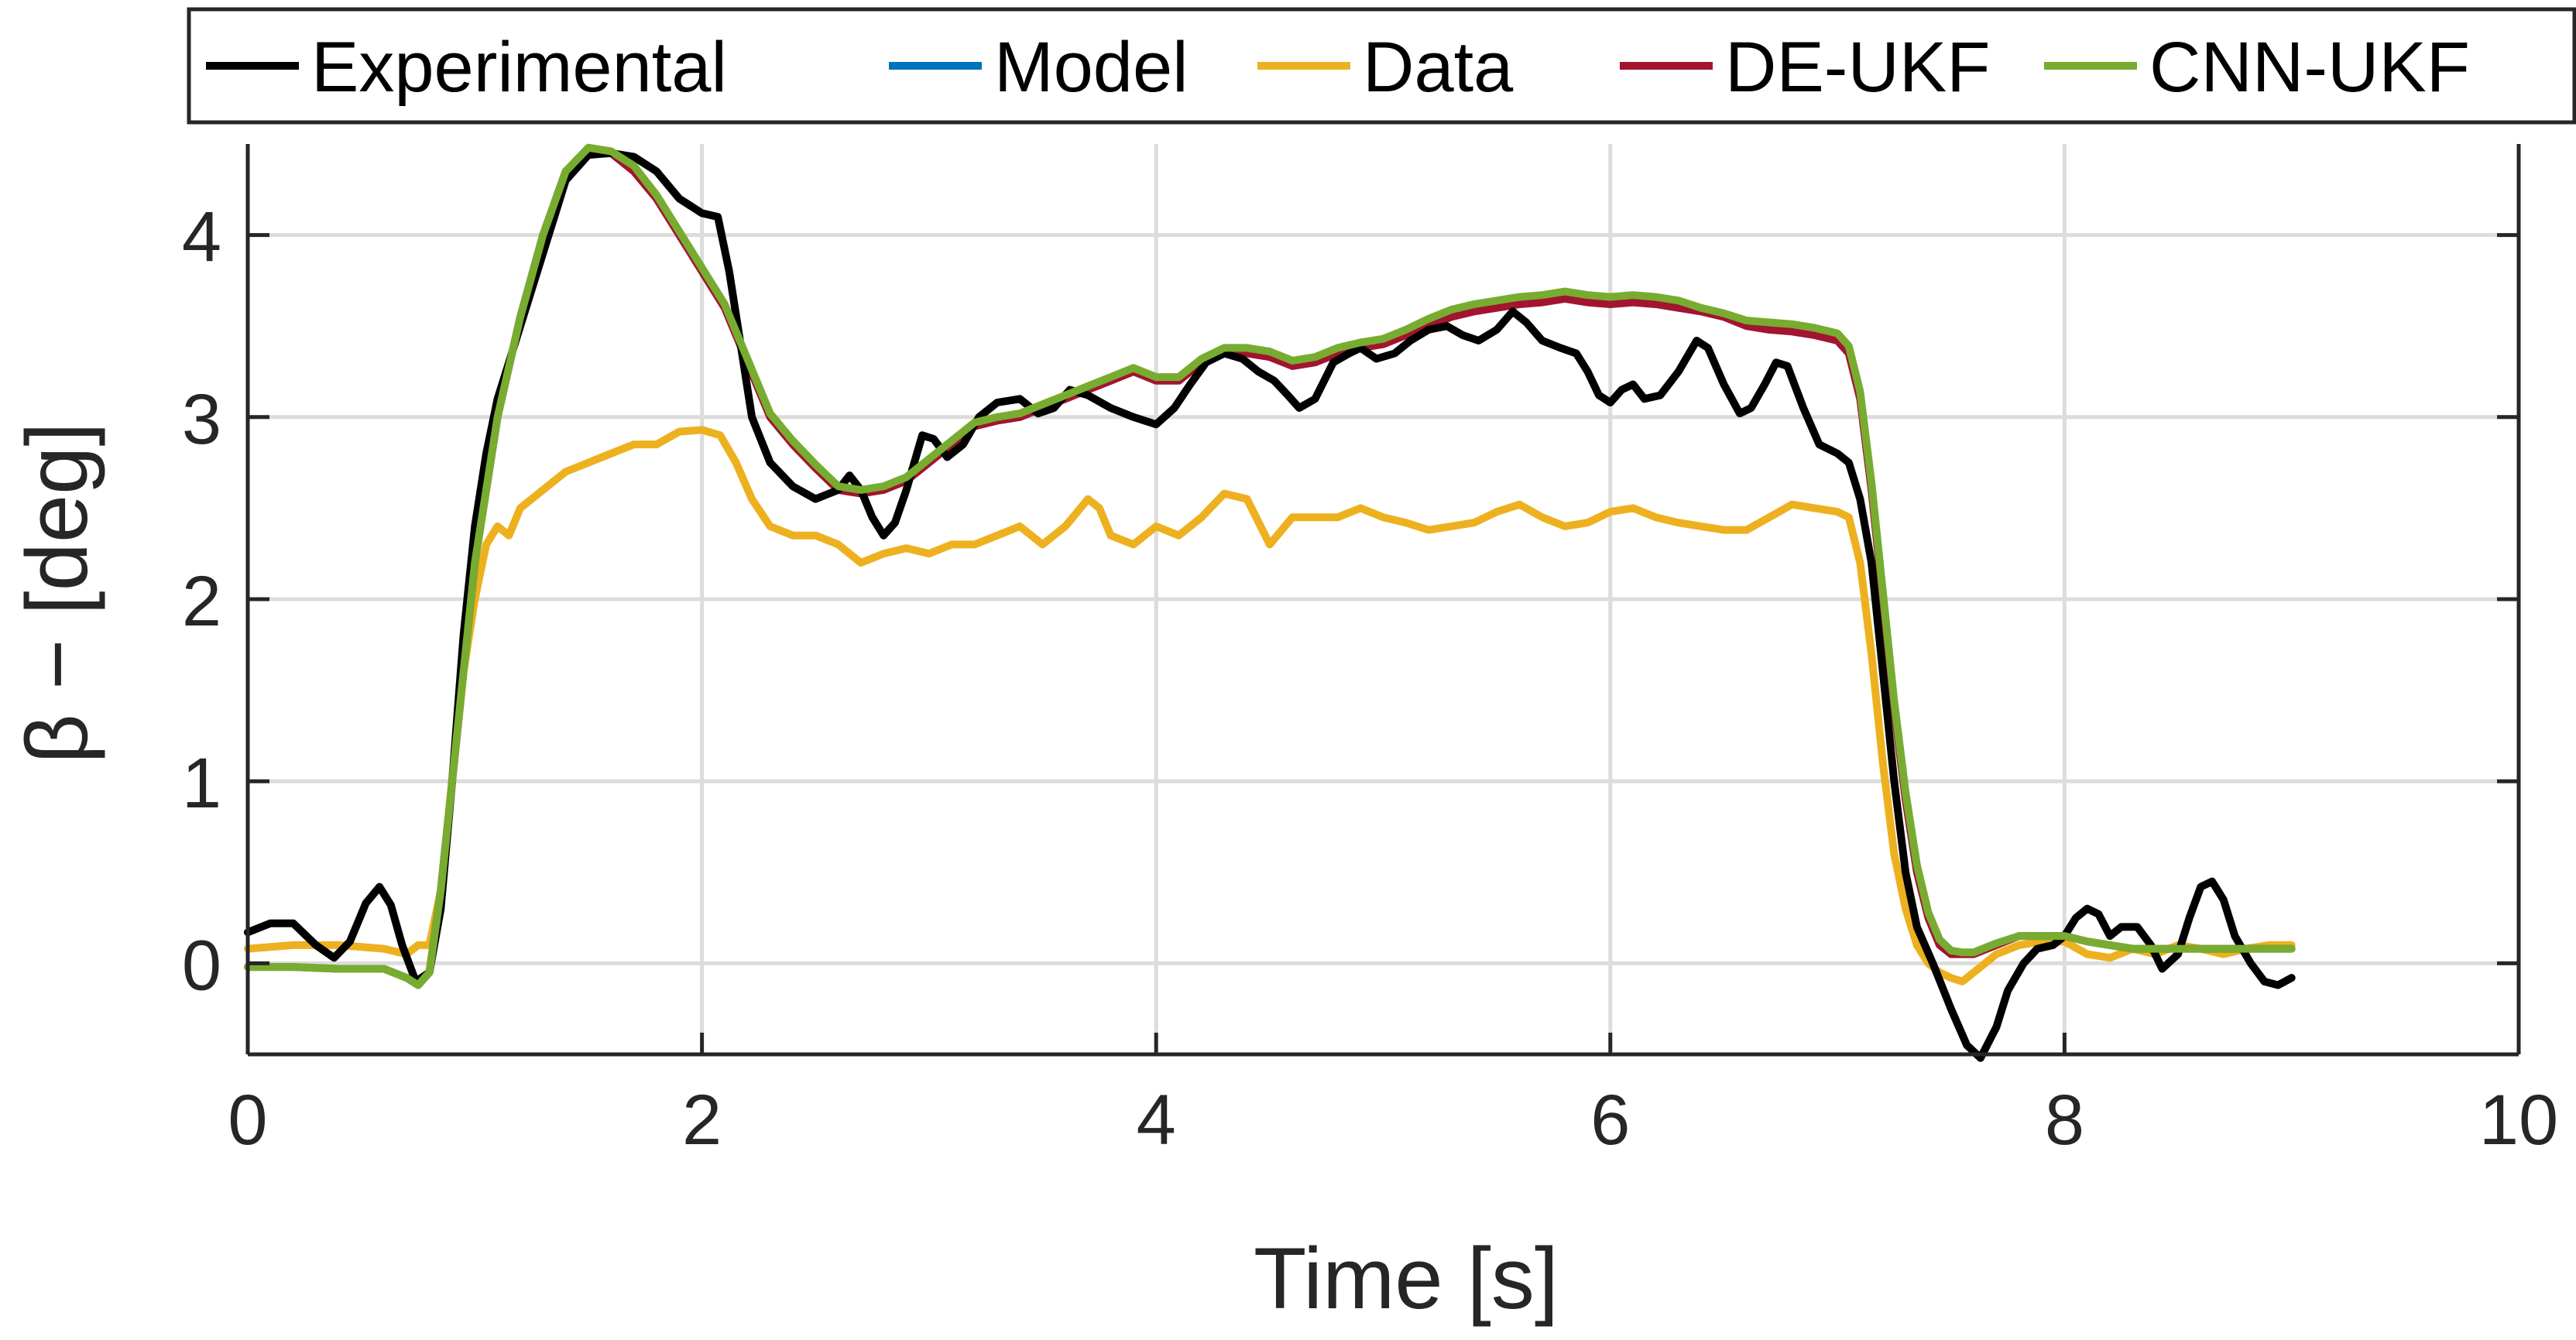 Image resolution: width=2576 pixels, height=1340 pixels. What do you see at coordinates (1406, 1278) in the screenshot?
I see `x-axis-title: Time [s]` at bounding box center [1406, 1278].